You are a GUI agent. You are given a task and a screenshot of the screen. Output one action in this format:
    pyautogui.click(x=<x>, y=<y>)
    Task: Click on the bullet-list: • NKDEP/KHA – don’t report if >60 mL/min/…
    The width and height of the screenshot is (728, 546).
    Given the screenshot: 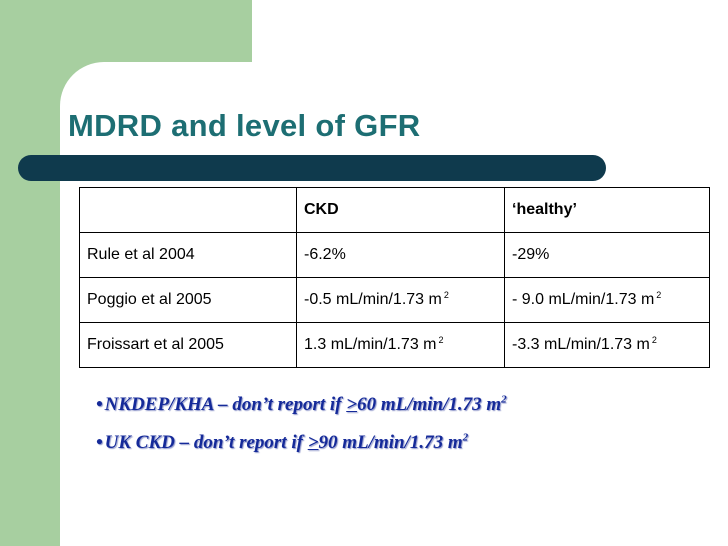 What is the action you would take?
    pyautogui.click(x=301, y=428)
    